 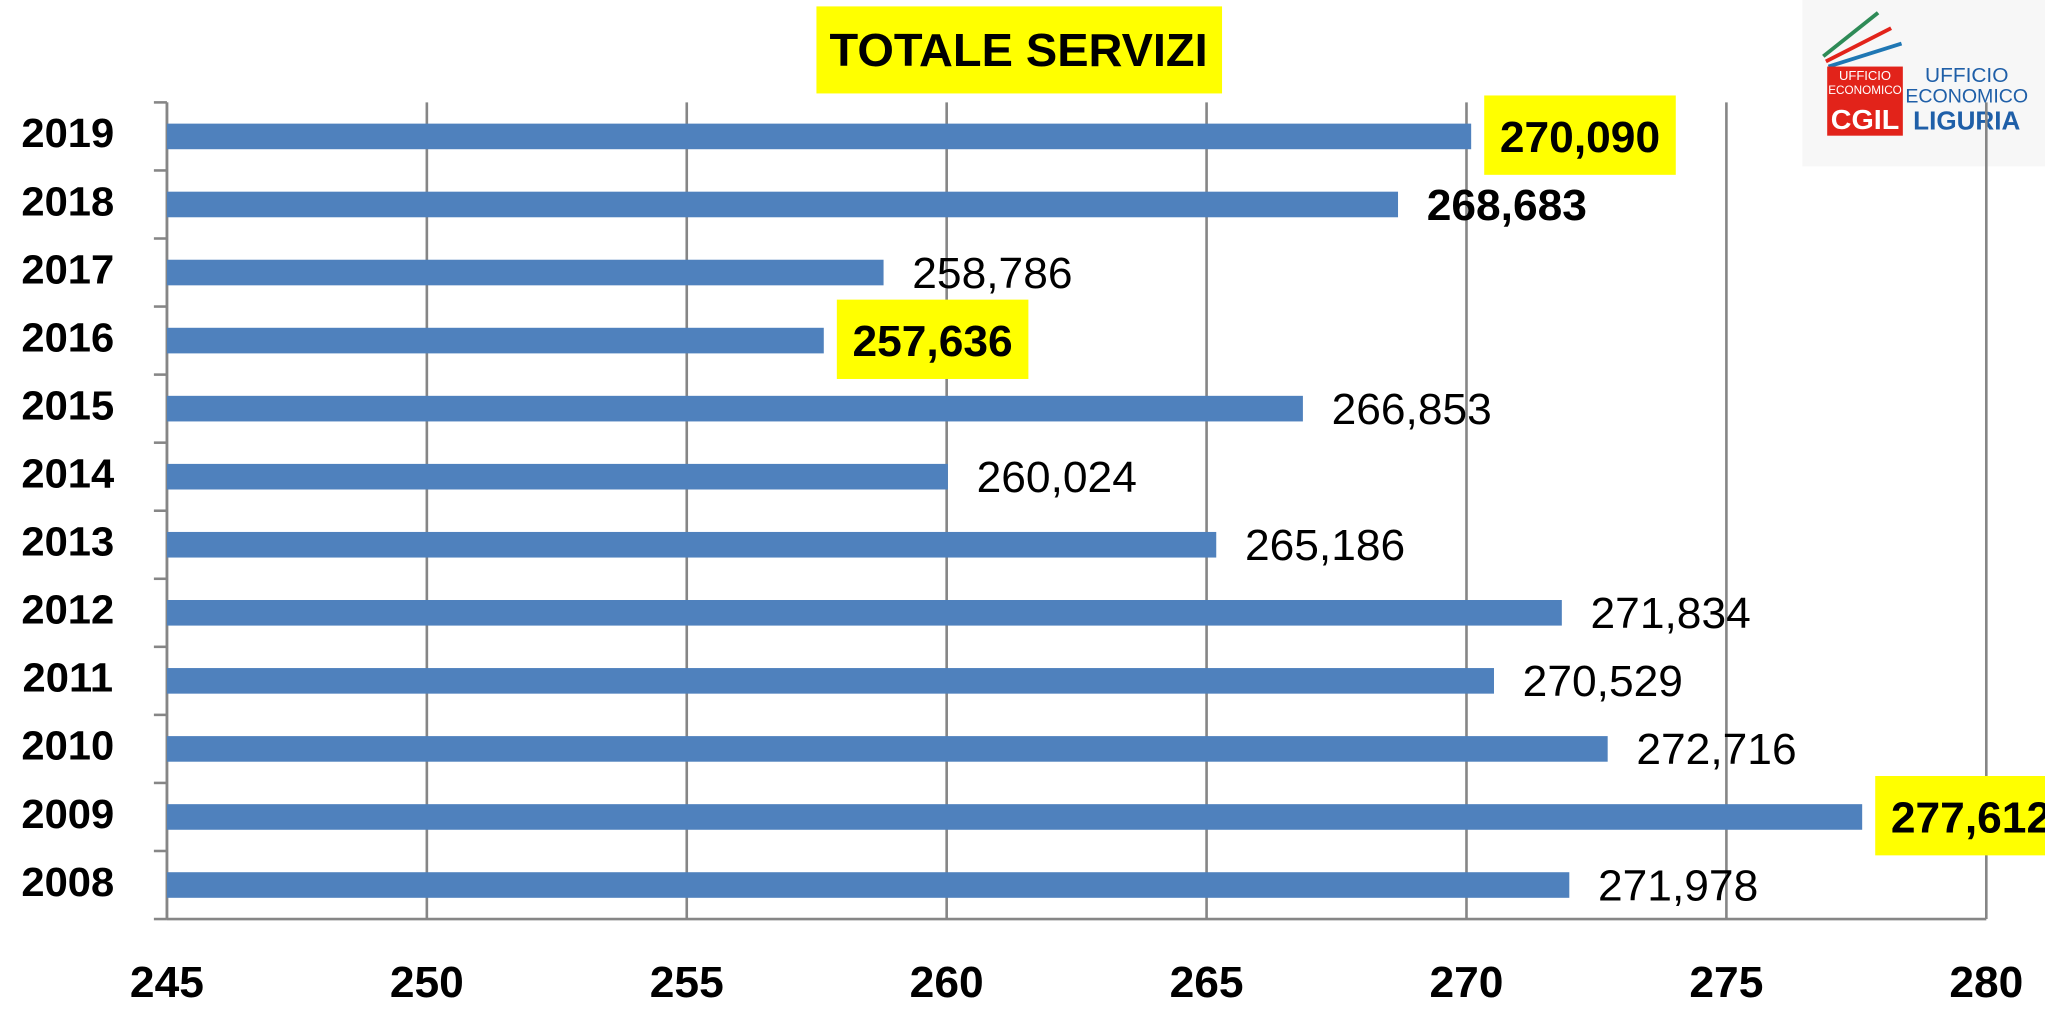 I want to click on value-label: 265,186, so click(x=1325, y=545).